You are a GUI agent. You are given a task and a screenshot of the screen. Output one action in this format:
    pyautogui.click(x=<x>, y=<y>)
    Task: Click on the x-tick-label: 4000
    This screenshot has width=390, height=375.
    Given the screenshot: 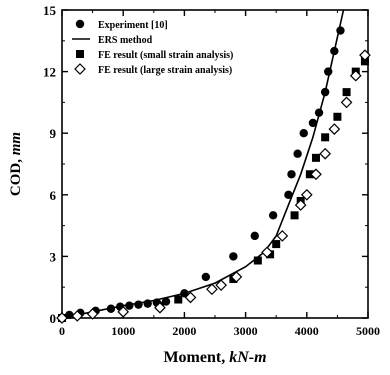 What is the action you would take?
    pyautogui.click(x=307, y=331)
    